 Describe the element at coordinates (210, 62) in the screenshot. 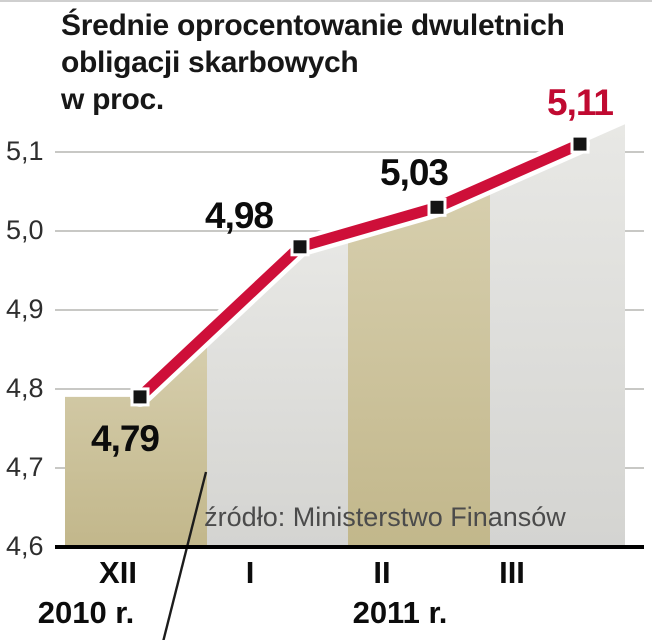

I see `chart-title-line: obligacji skarbowych` at that location.